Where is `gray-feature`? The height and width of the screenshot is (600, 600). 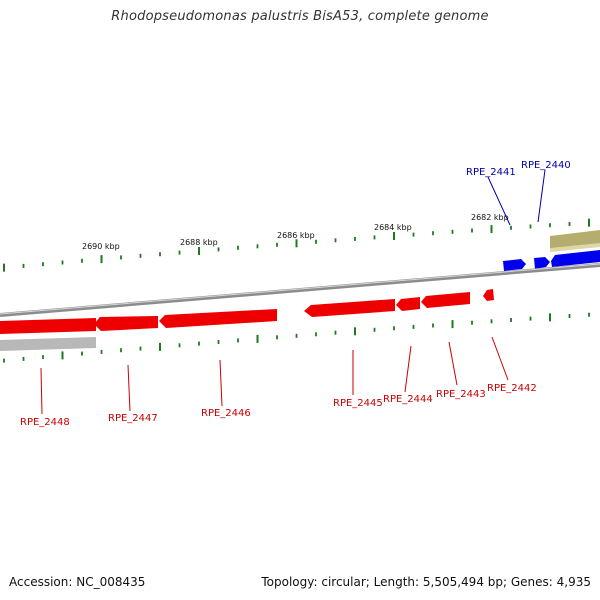
gray-feature is located at coordinates (48, 344).